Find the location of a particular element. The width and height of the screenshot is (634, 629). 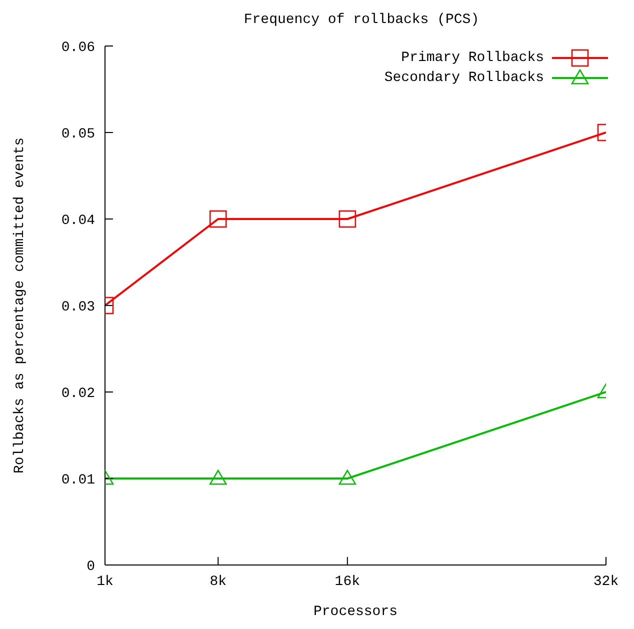

x-axis-title: Processors is located at coordinates (355, 612).